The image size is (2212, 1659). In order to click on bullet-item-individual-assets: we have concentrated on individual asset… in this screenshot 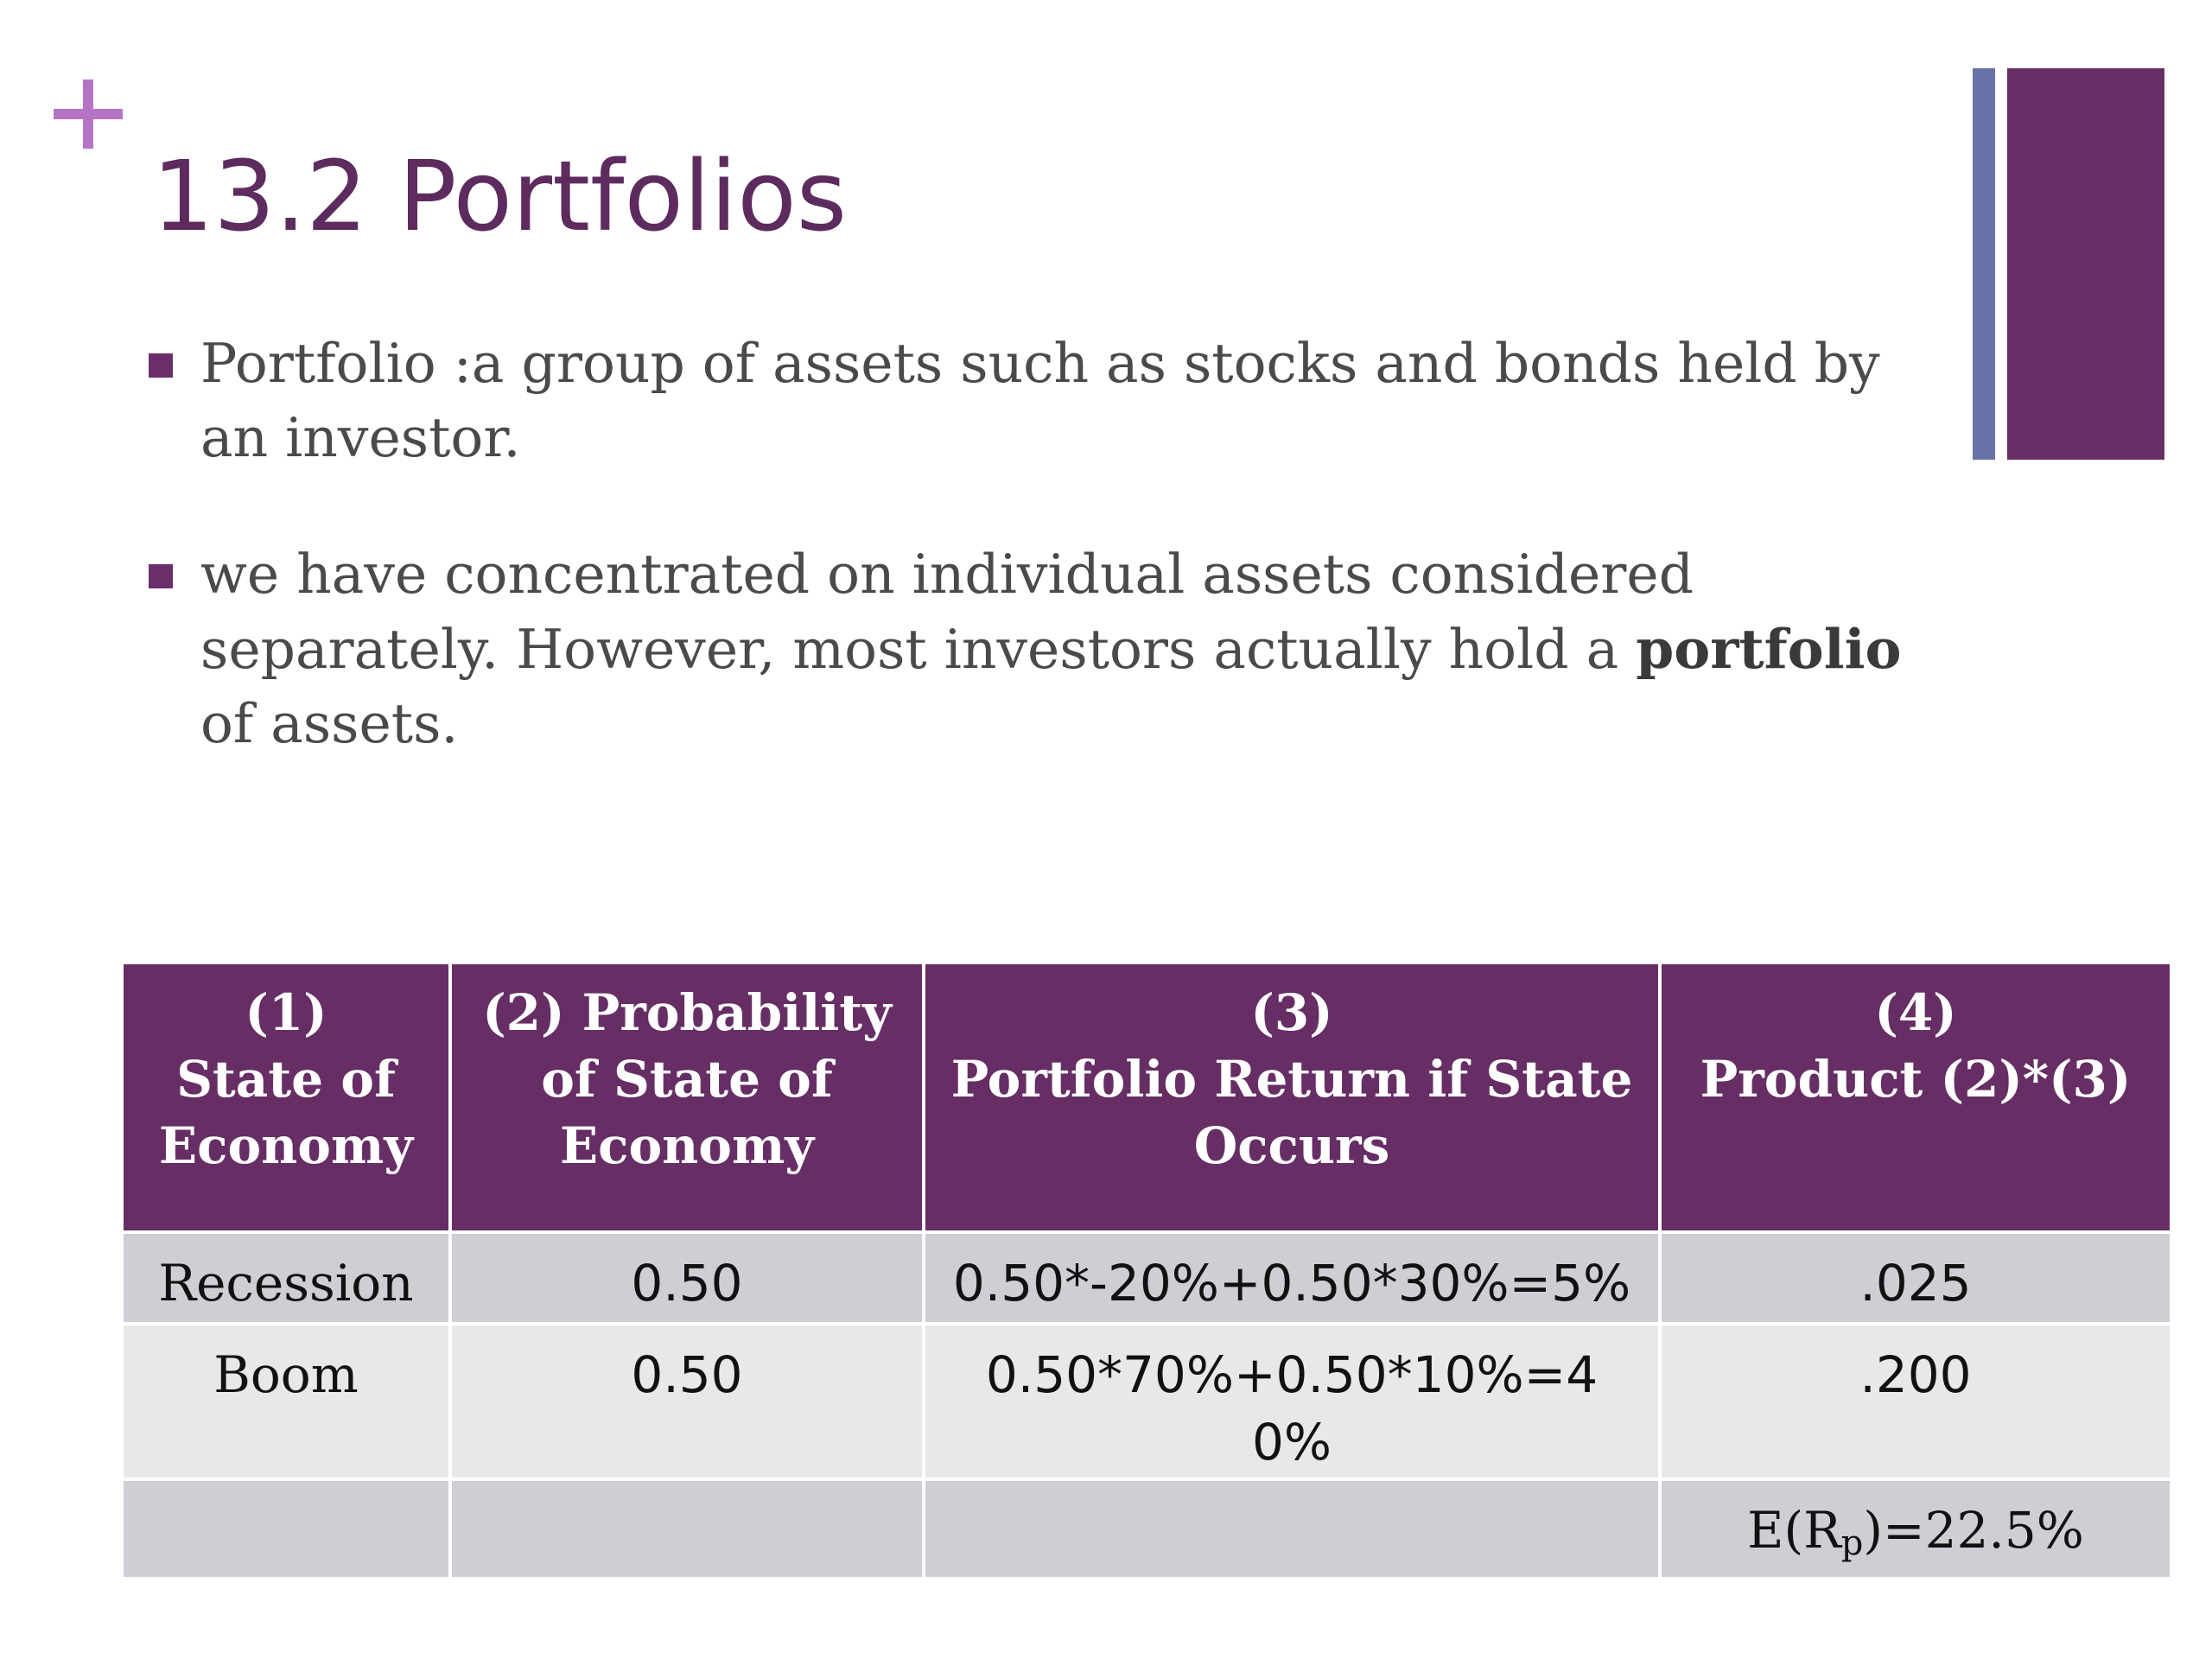, I will do `click(1050, 649)`.